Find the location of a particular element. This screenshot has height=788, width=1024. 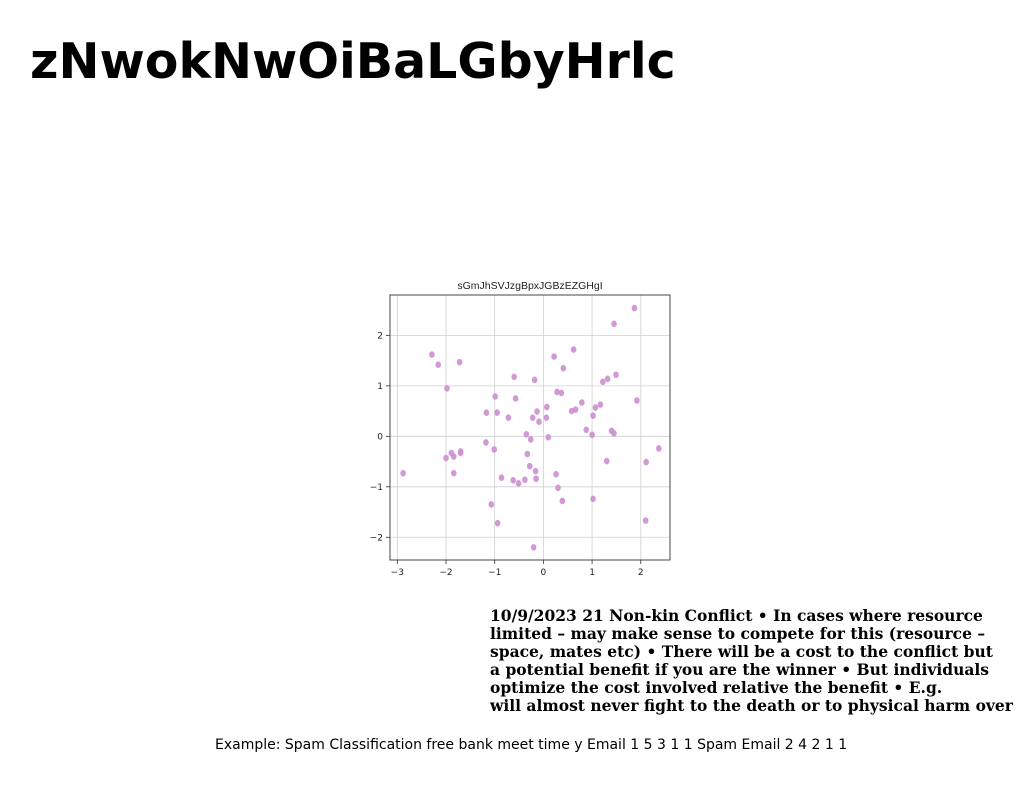

x-tick-label: 0 is located at coordinates (544, 573).